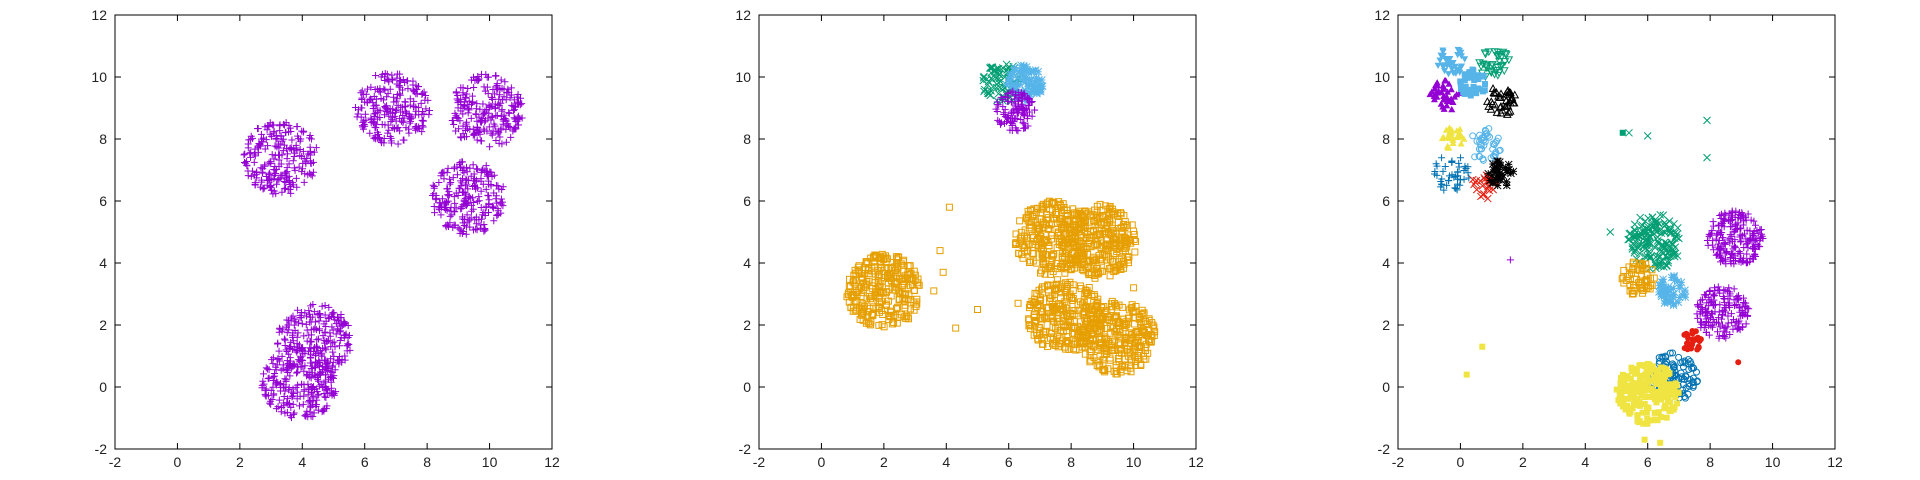 The width and height of the screenshot is (1920, 480). What do you see at coordinates (99, 77) in the screenshot?
I see `y-tick-label: 10` at bounding box center [99, 77].